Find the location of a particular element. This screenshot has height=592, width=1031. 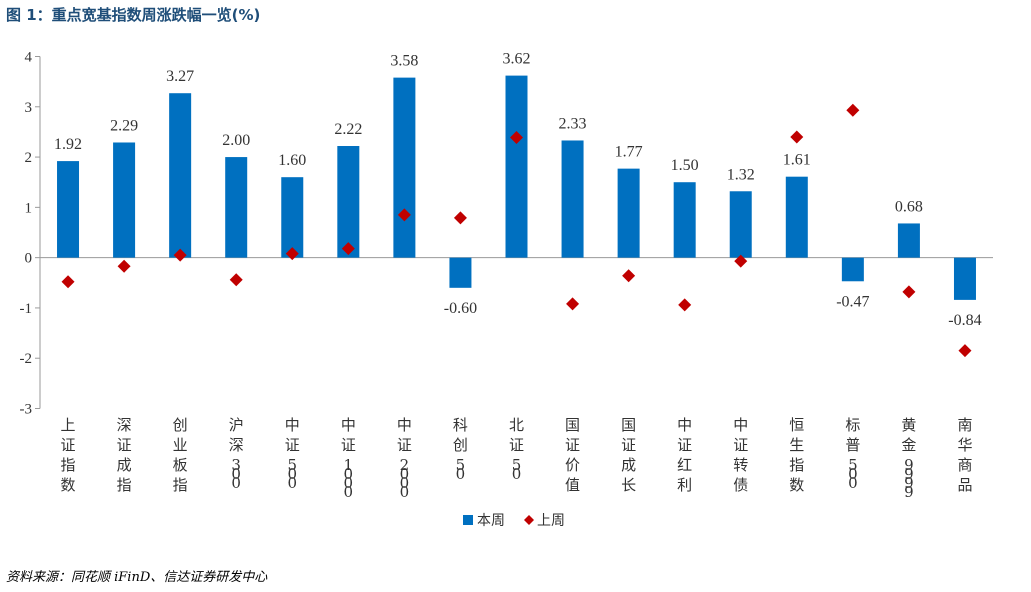

legend-label-this-week: 本周 is located at coordinates (491, 521).